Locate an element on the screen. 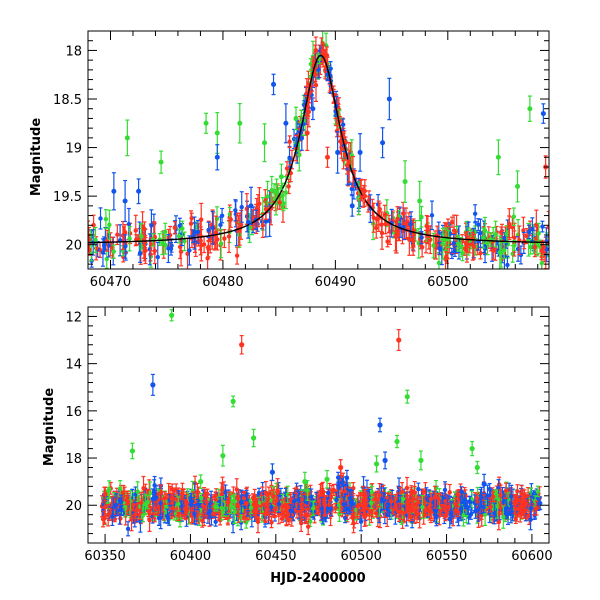 The image size is (600, 600). dense-data-points is located at coordinates (321, 502).